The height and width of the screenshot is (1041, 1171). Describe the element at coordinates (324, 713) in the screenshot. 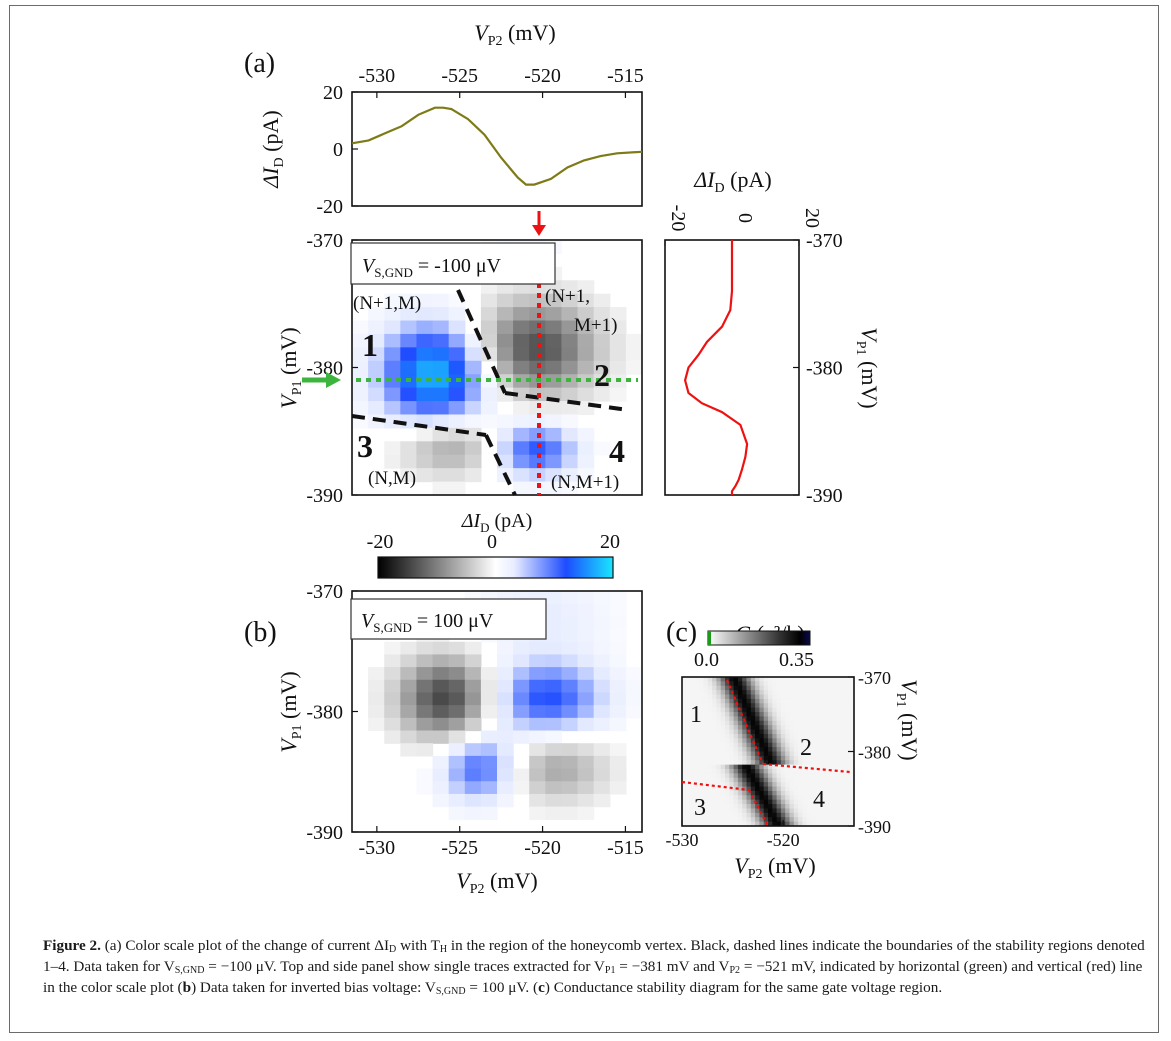

I see `b-ytick-label: -380` at that location.